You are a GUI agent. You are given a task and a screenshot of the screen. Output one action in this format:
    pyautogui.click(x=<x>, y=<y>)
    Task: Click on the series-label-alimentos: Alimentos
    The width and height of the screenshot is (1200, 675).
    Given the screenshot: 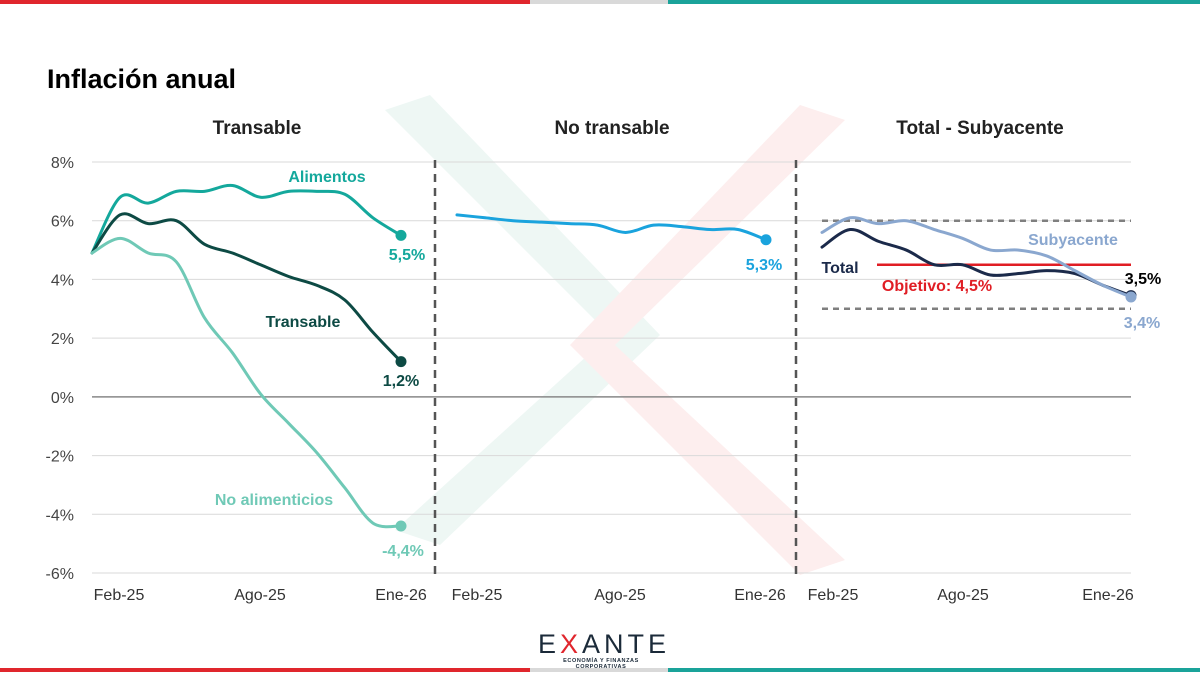 What is the action you would take?
    pyautogui.click(x=326, y=177)
    